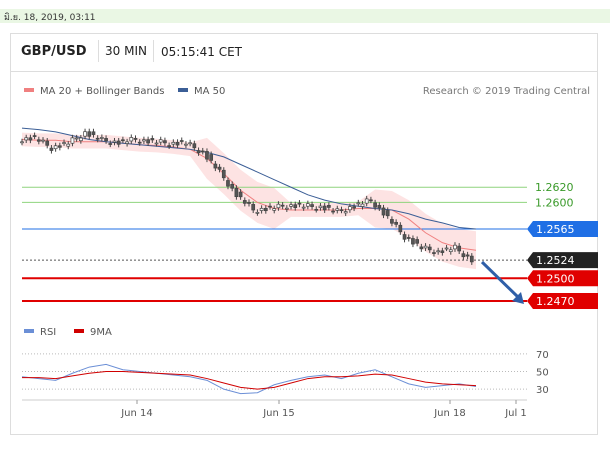  I want to click on time-label: 05:15:41 CET, so click(201, 52).